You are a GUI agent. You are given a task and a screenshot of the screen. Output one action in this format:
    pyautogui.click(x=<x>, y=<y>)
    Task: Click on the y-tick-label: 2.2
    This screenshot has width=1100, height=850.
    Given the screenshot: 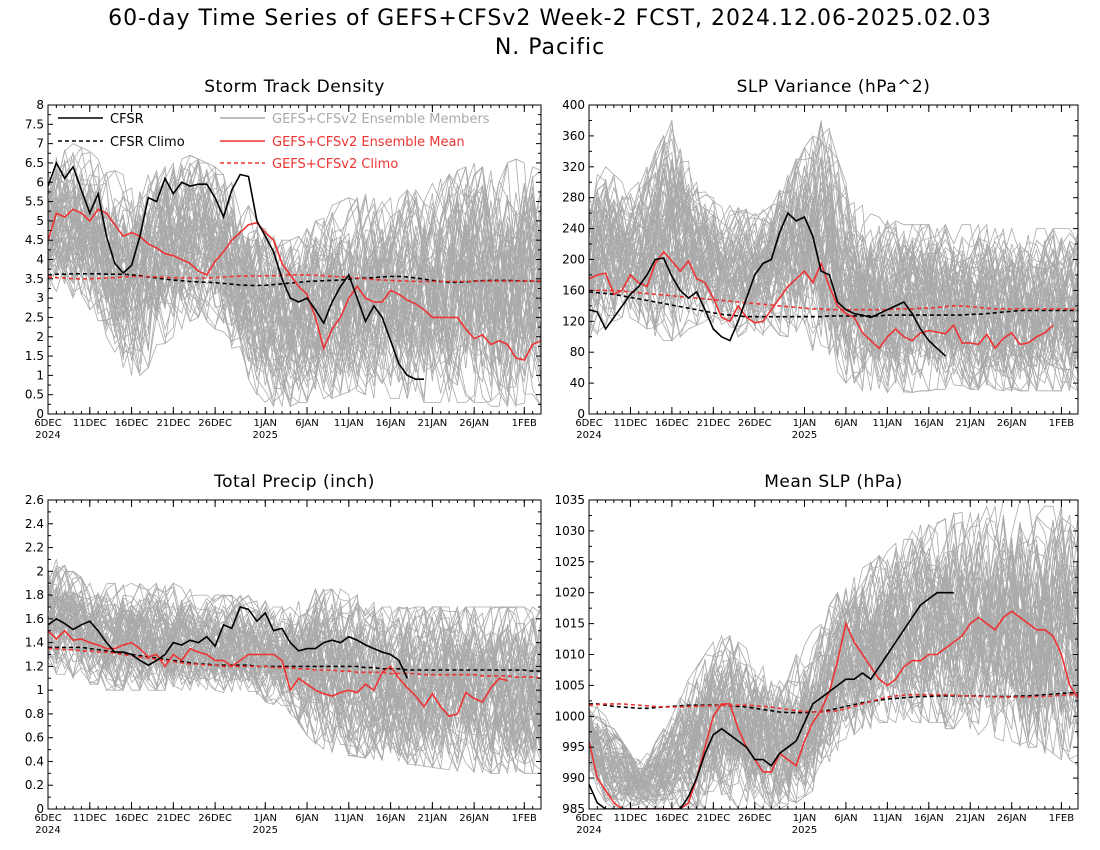 What is the action you would take?
    pyautogui.click(x=34, y=548)
    